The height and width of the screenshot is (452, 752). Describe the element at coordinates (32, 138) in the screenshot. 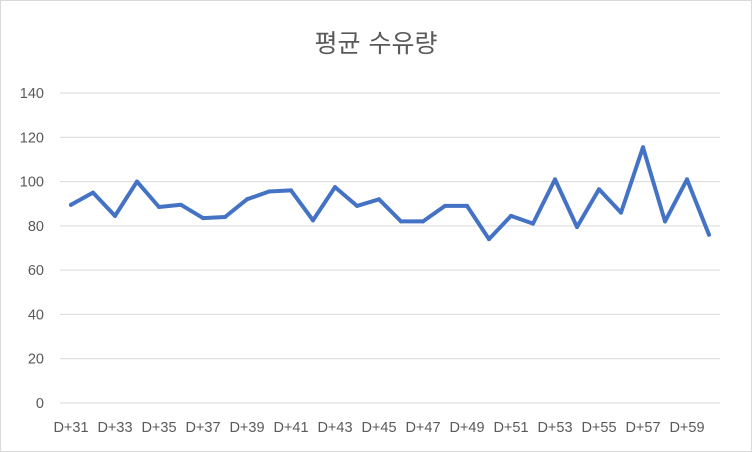

I see `y-tick-label: 120` at that location.